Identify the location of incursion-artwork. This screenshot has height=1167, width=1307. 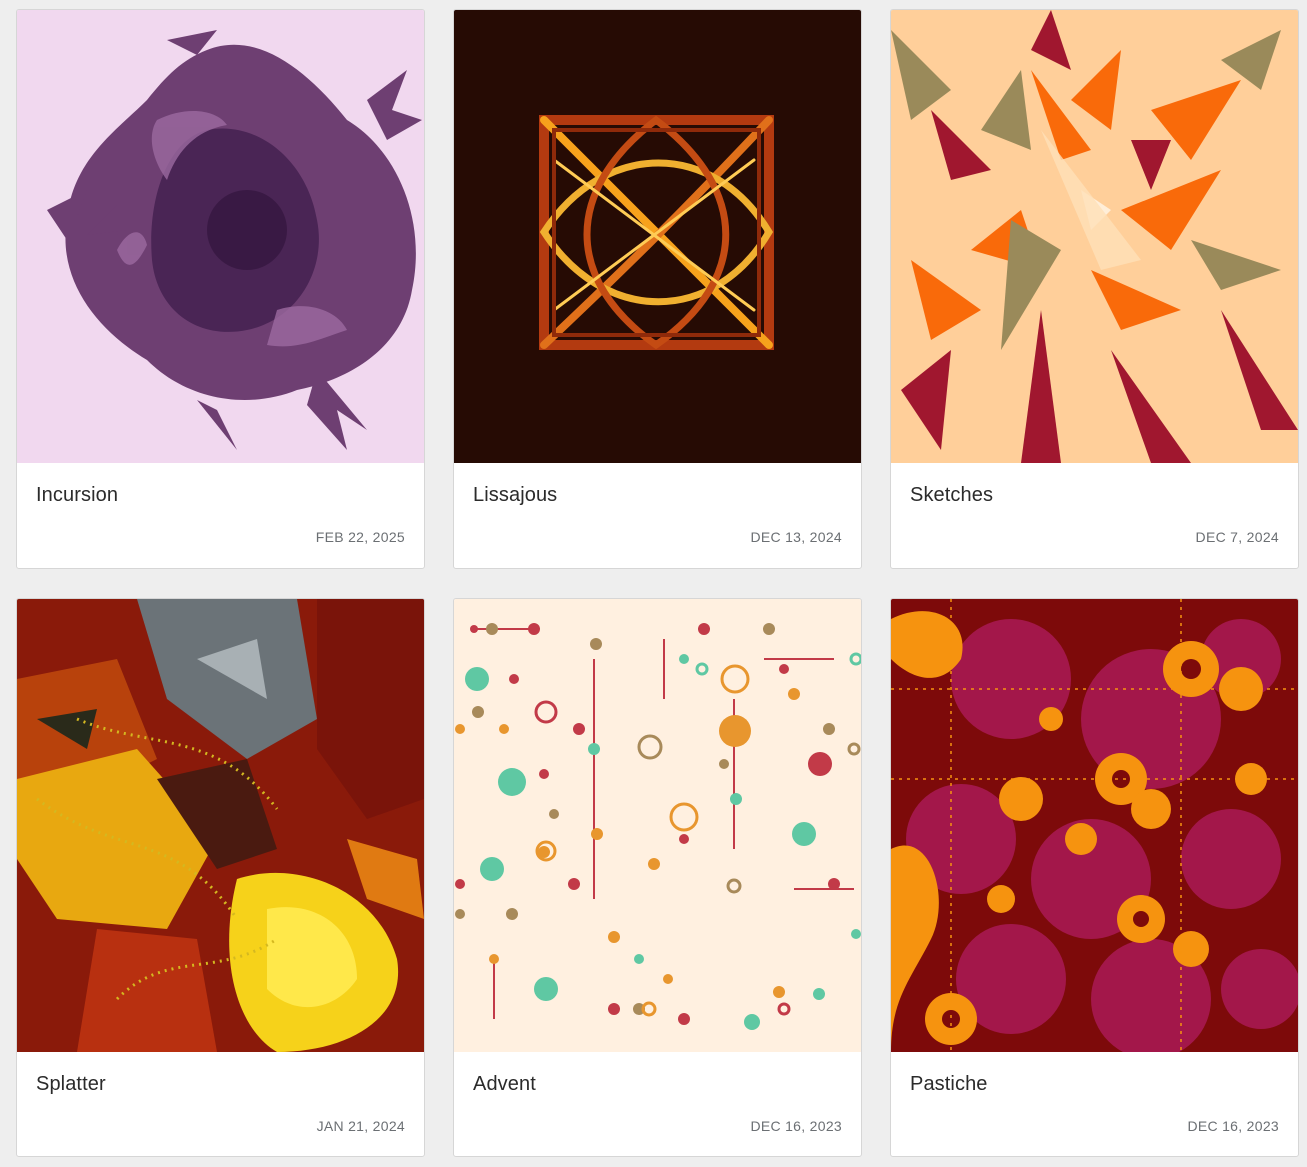
(220, 236).